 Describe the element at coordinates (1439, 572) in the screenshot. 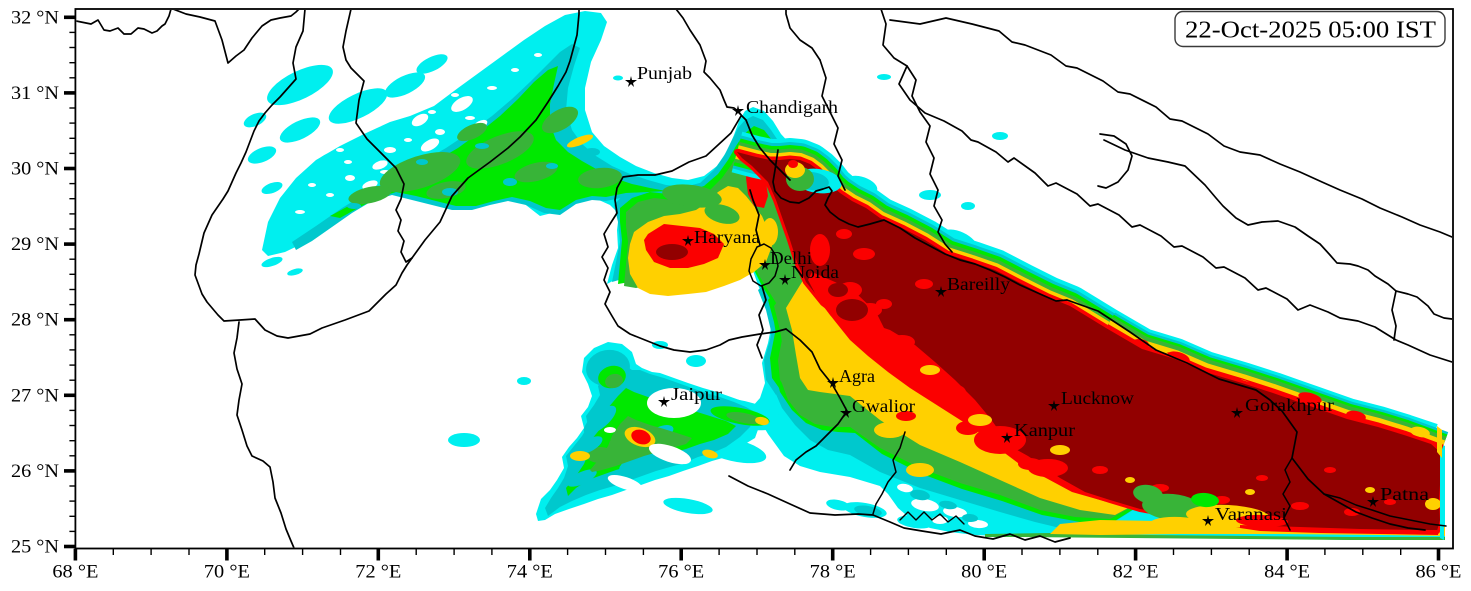

I see `svg-text: 86 °E` at that location.